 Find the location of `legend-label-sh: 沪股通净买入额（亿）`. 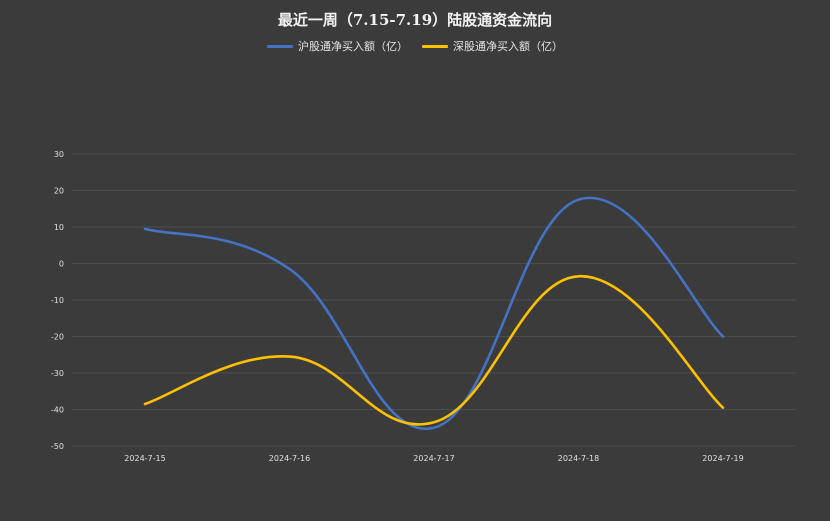

legend-label-sh: 沪股通净买入额（亿） is located at coordinates (353, 46).